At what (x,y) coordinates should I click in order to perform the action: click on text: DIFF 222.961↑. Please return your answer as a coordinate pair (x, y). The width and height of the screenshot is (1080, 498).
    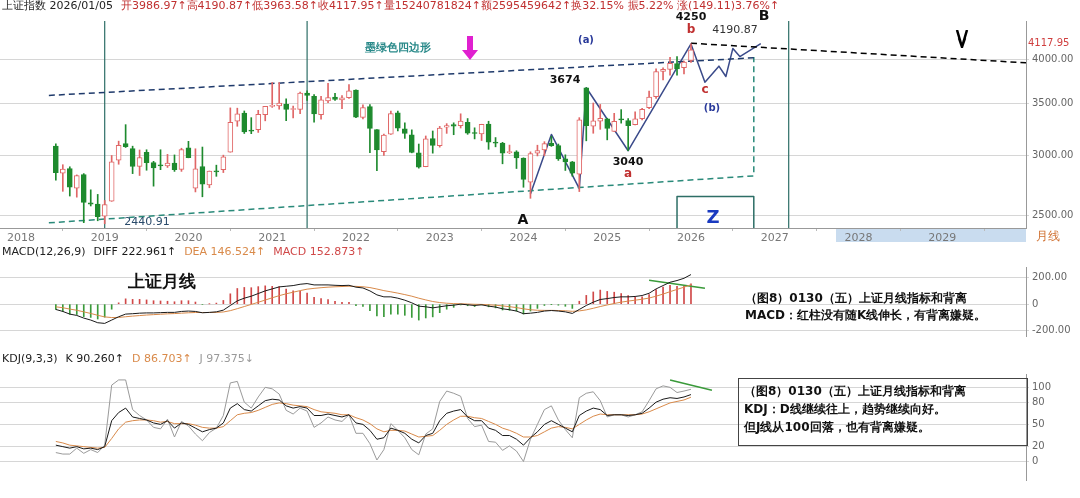
    Looking at the image, I should click on (135, 251).